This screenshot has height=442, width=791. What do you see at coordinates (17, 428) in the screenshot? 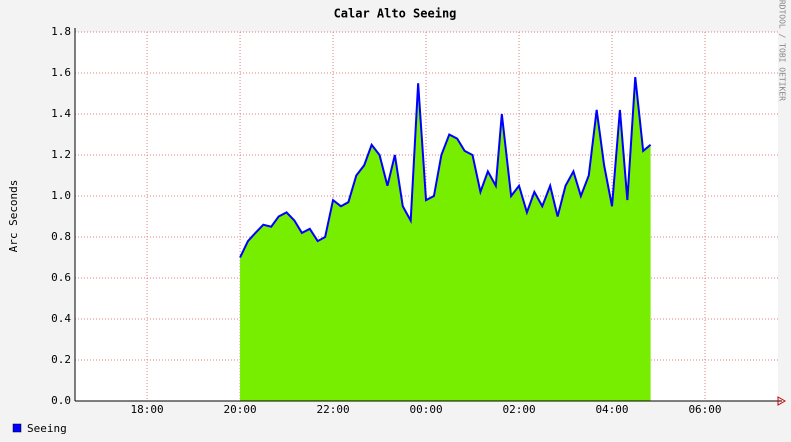
I see `legend-swatch` at bounding box center [17, 428].